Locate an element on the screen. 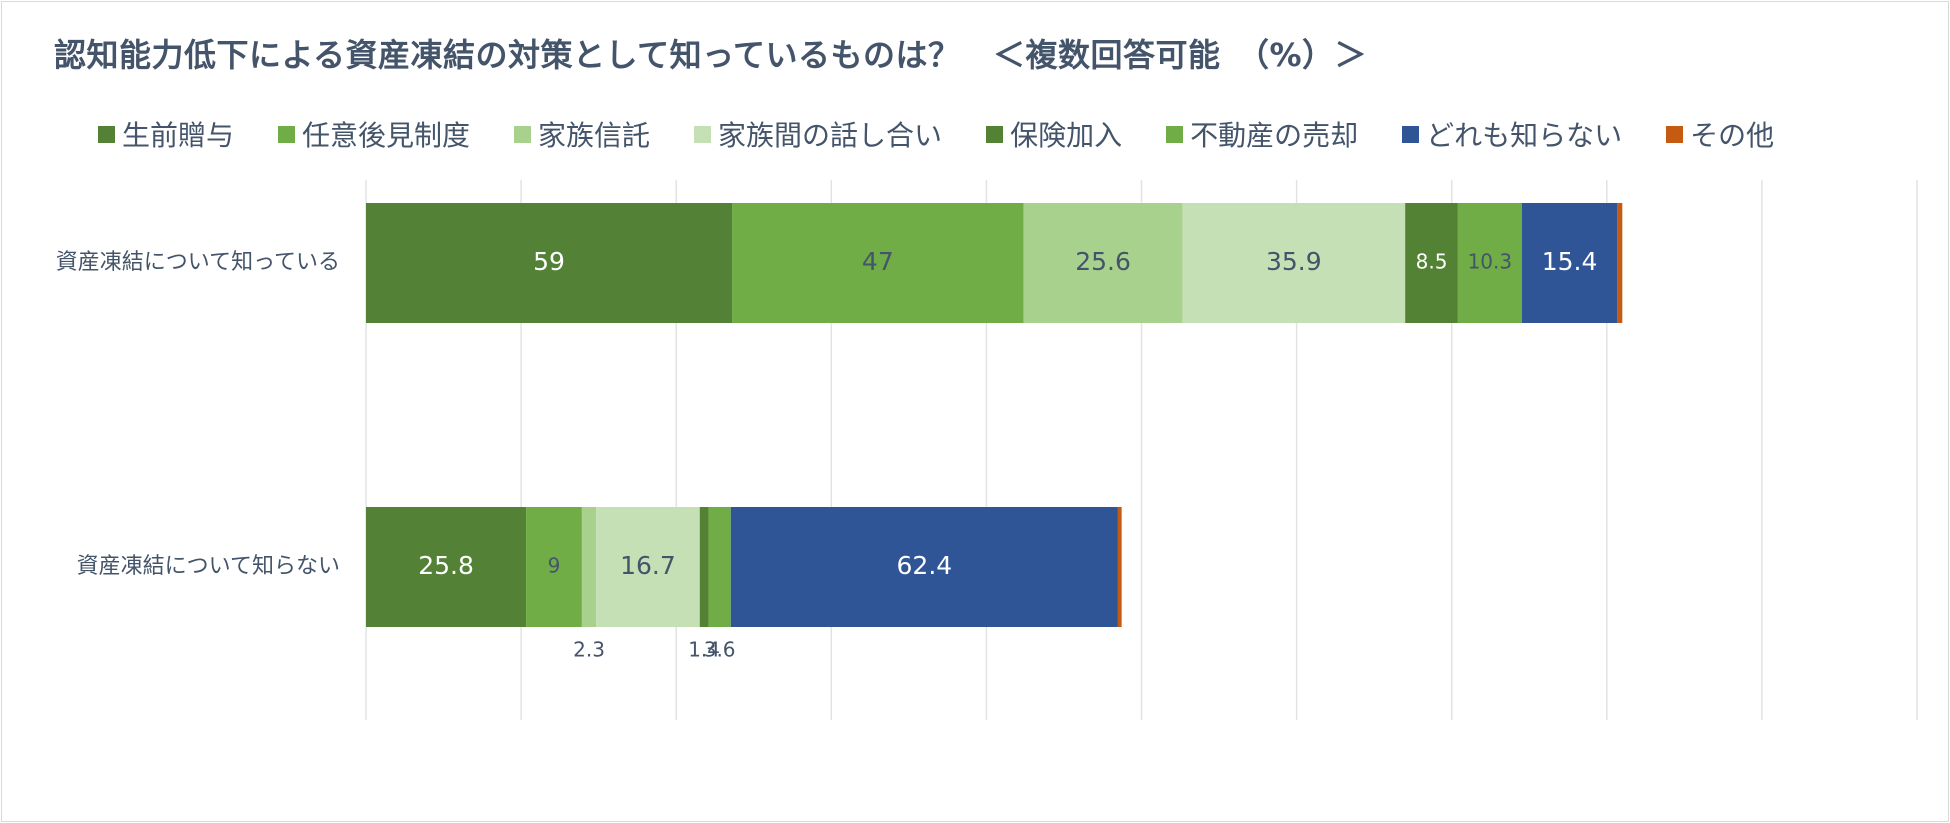 This screenshot has width=1950, height=823. legend-item: 家族信託 is located at coordinates (582, 134).